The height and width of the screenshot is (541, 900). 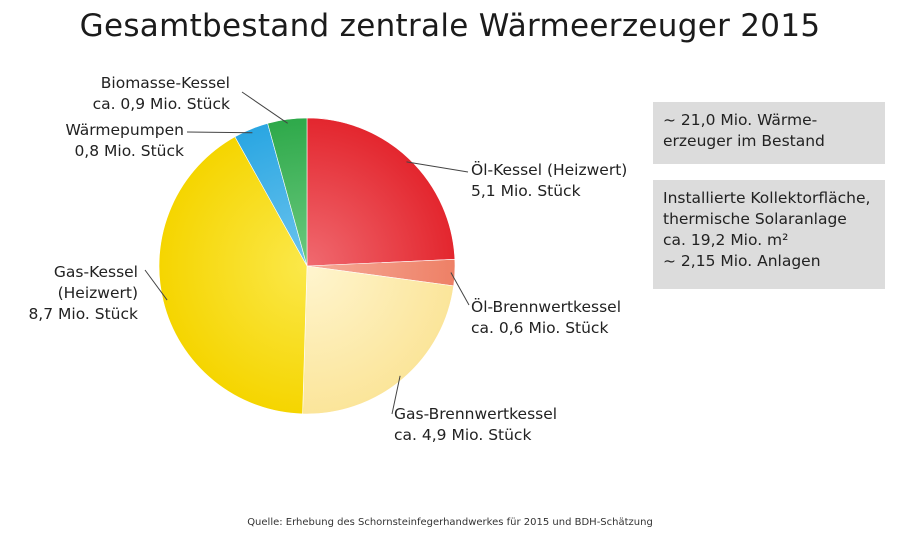 I want to click on slice-label-name: Gas-Kessel, so click(x=95, y=272).